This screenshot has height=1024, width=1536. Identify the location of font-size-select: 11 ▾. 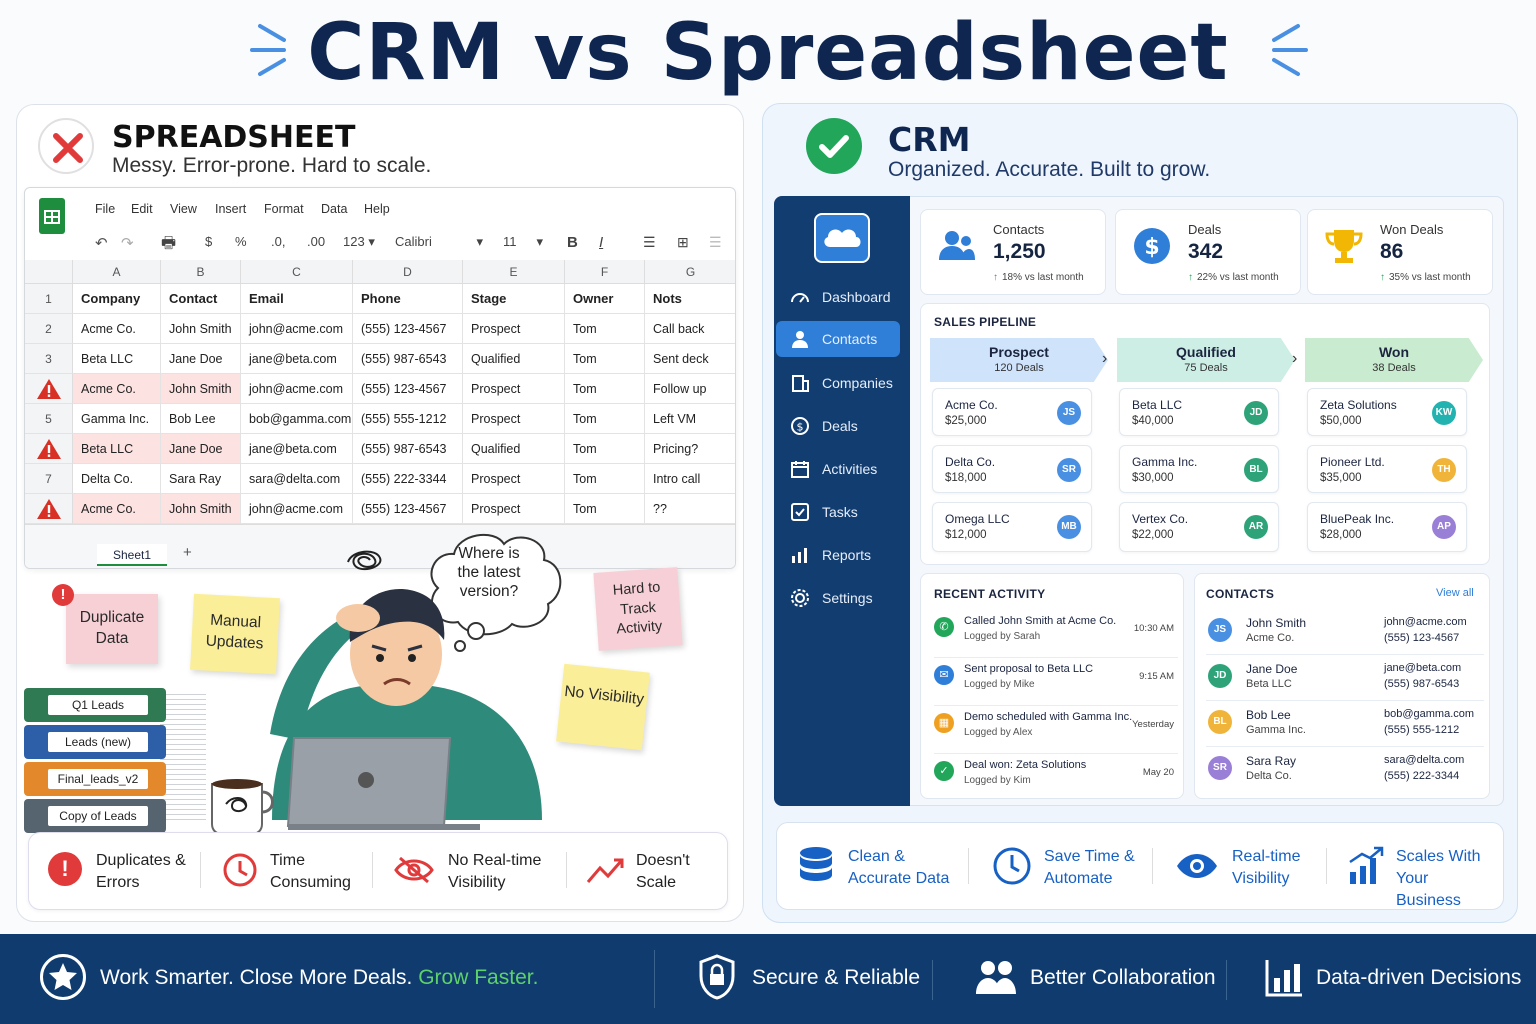
(523, 241).